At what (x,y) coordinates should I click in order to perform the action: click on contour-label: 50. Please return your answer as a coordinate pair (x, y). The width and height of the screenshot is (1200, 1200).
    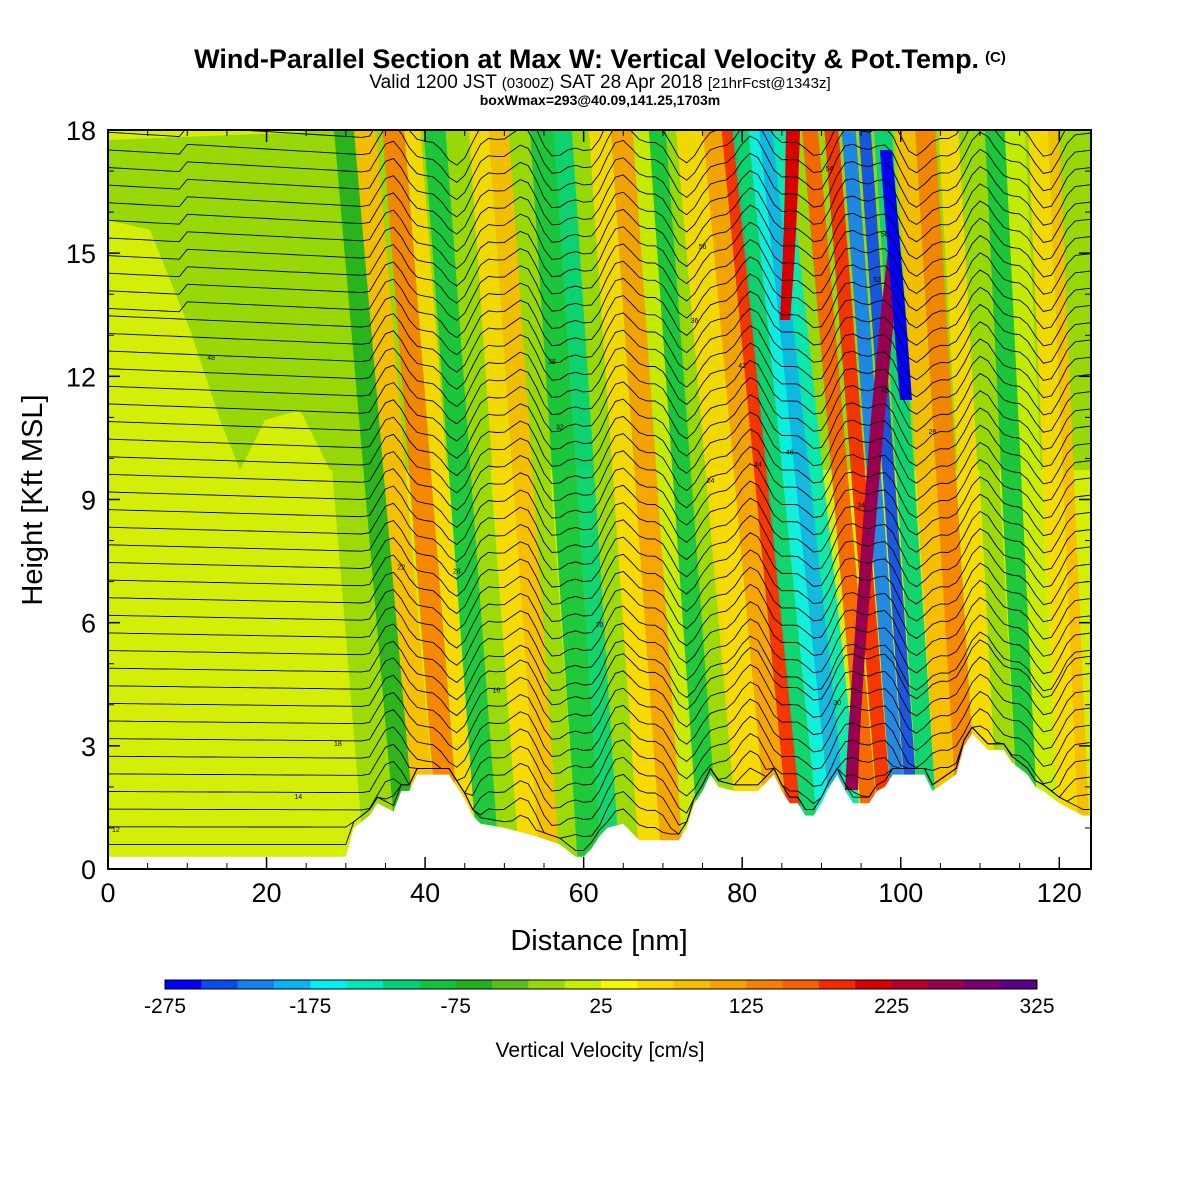
    Looking at the image, I should click on (885, 235).